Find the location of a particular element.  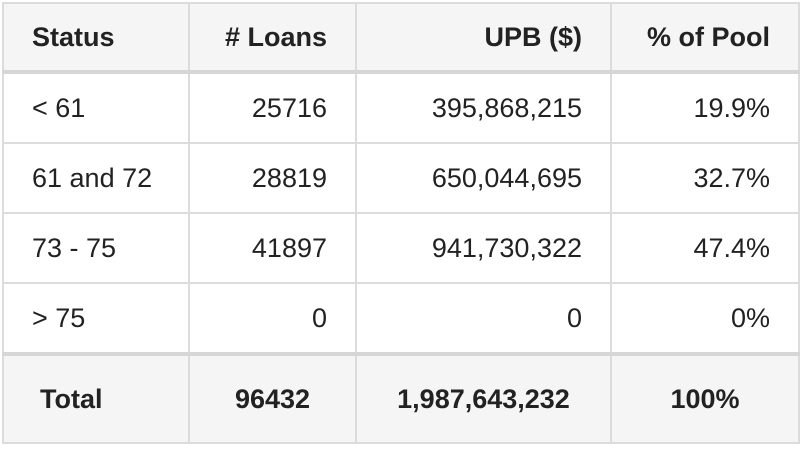

loans-cell: 28819 is located at coordinates (272, 178).